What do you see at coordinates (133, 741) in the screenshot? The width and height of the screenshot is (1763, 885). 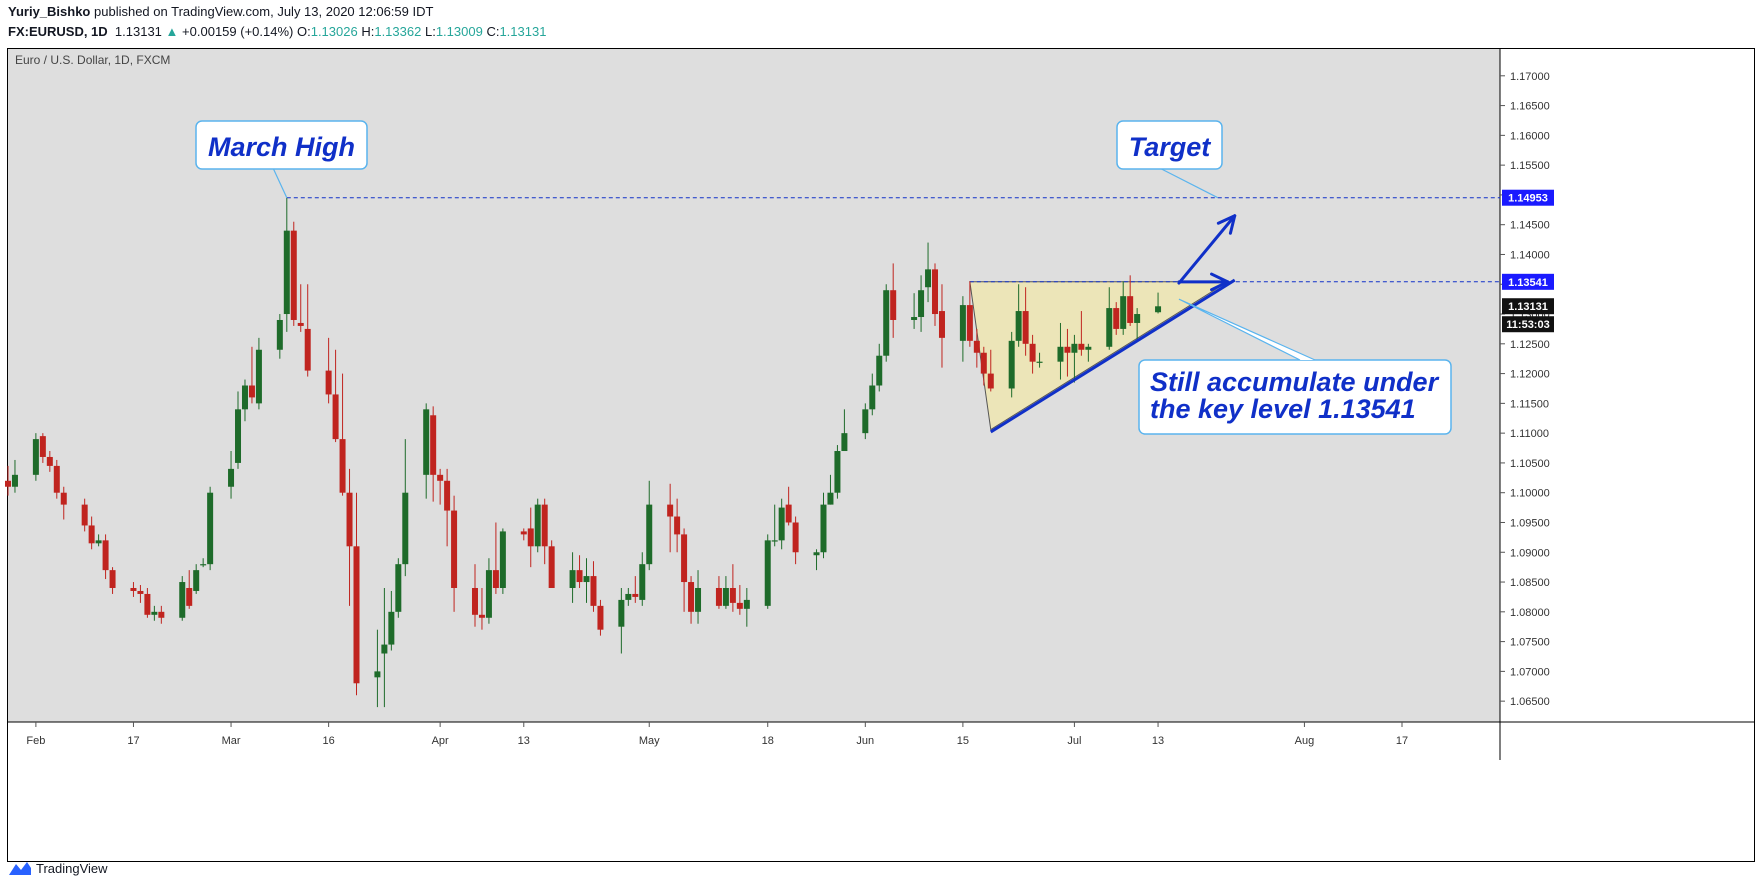 I see `x-tick-label: 17` at bounding box center [133, 741].